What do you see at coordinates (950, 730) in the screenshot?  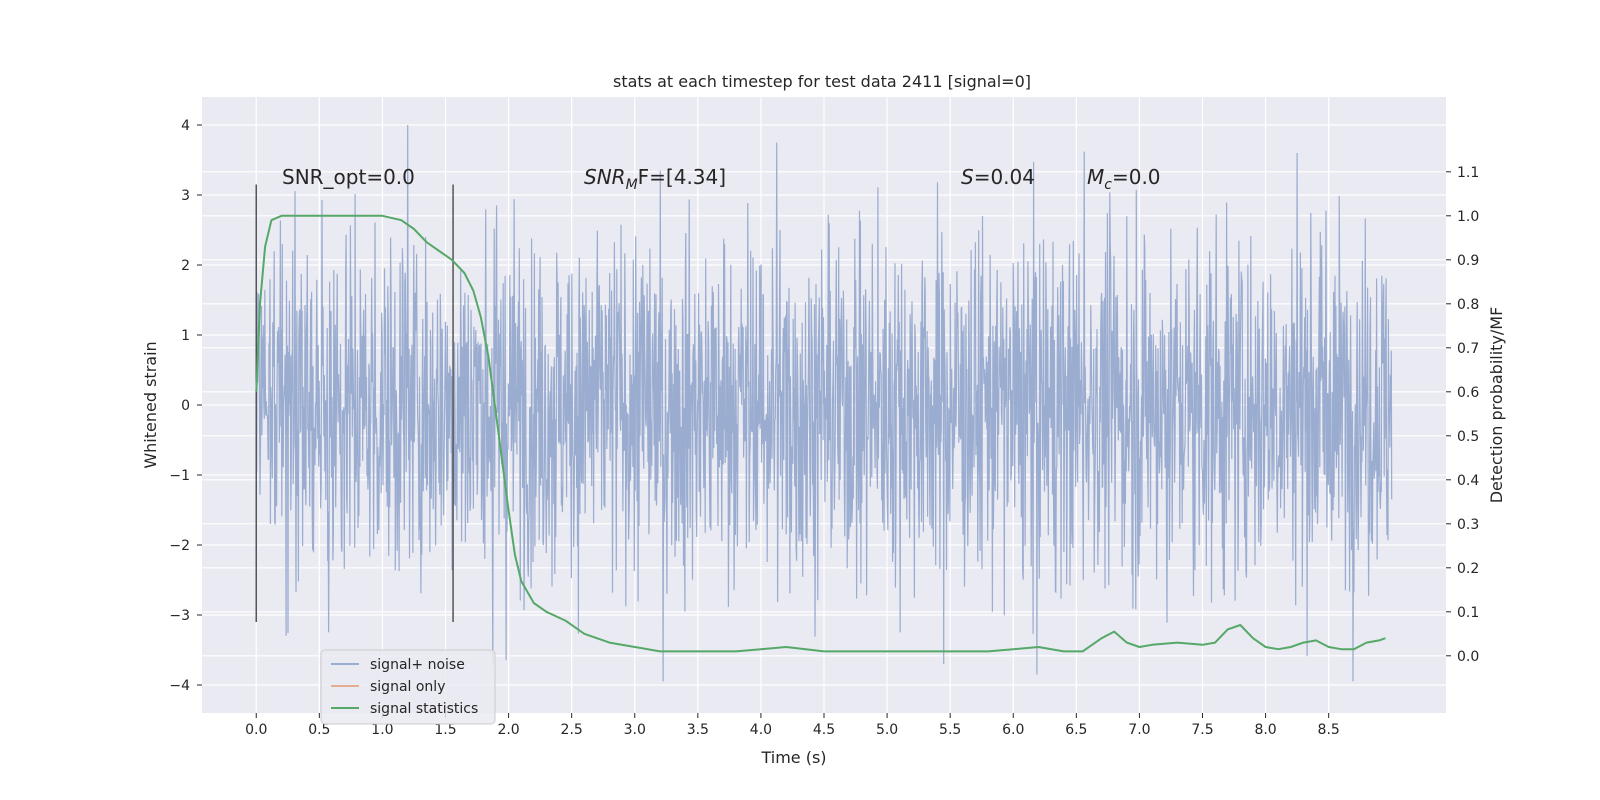 I see `x-tick-label-11: 5.5` at bounding box center [950, 730].